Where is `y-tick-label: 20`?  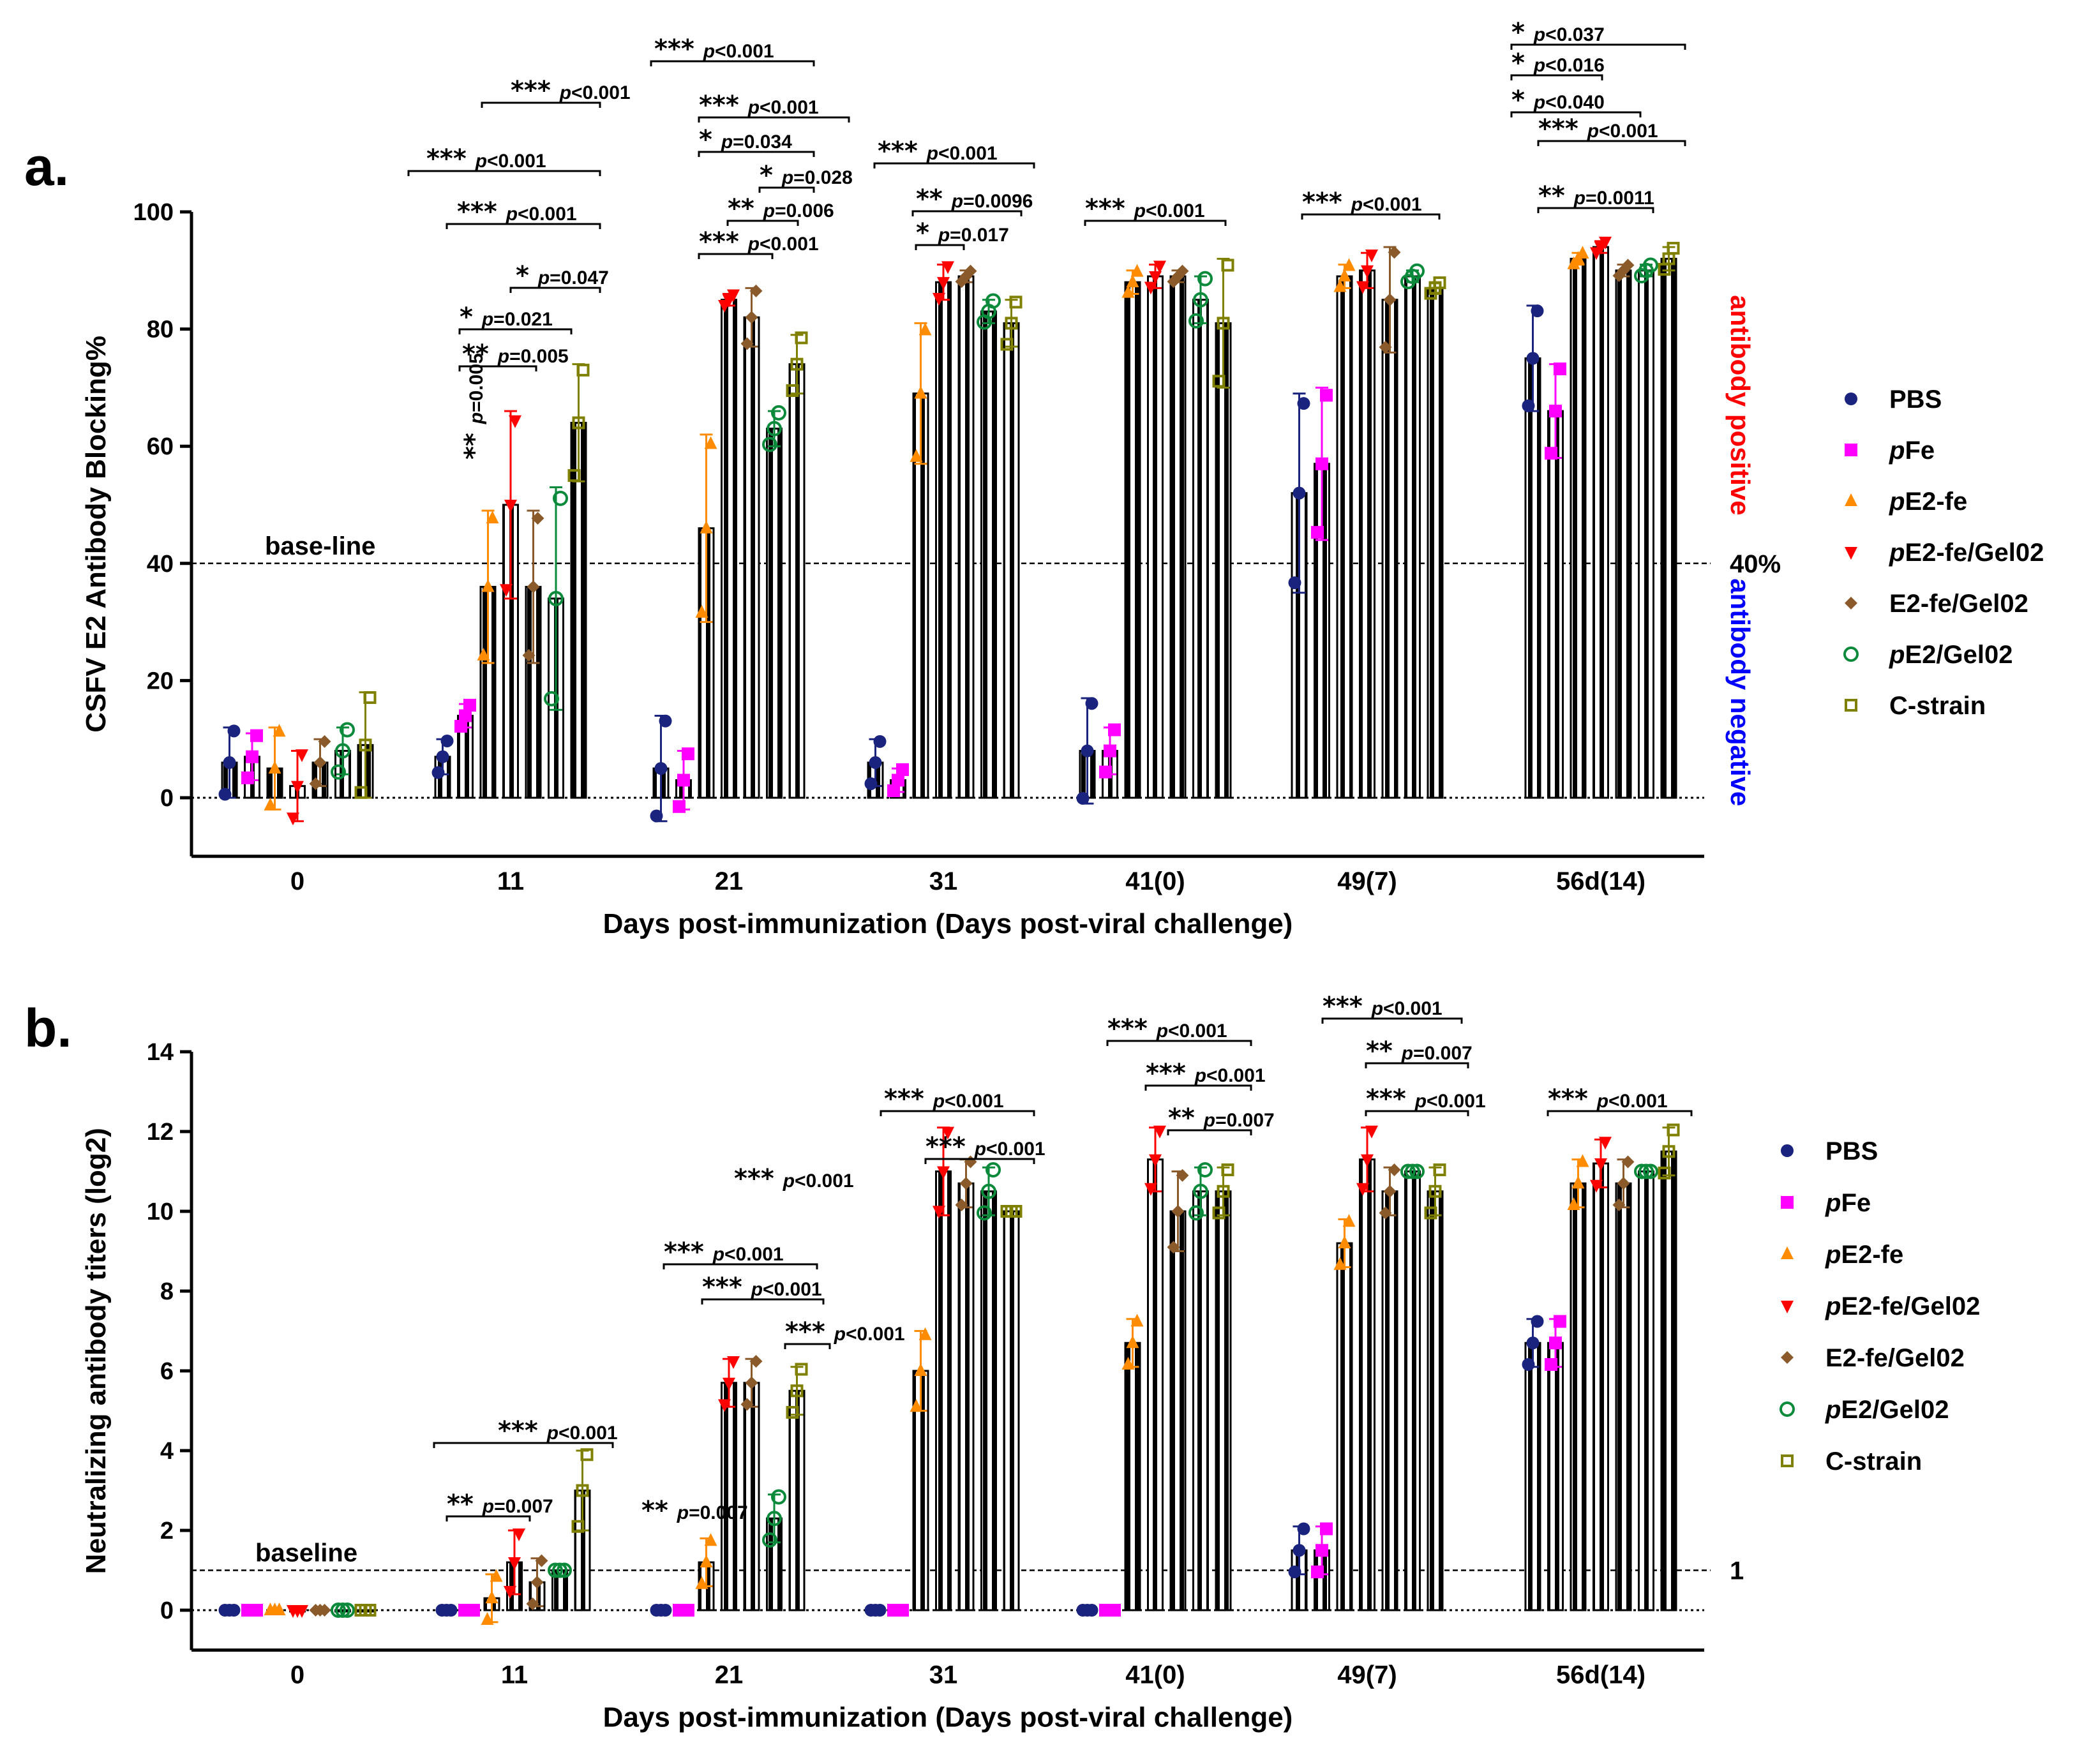
y-tick-label: 20 is located at coordinates (160, 681).